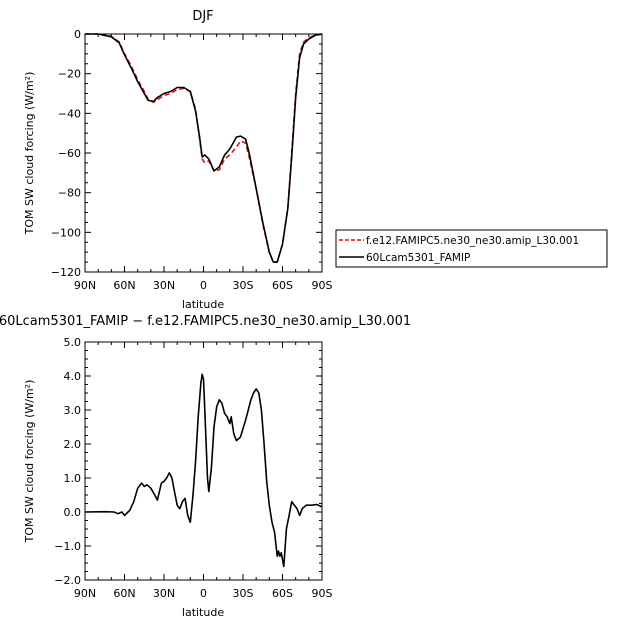 Image resolution: width=626 pixels, height=626 pixels. Describe the element at coordinates (322, 593) in the screenshot. I see `bottom-x-tick-label: 90S` at that location.